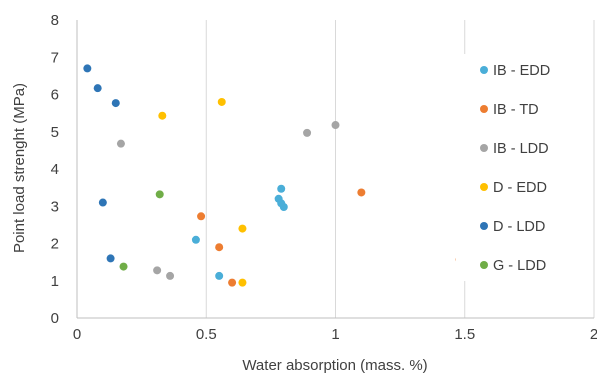  I want to click on x-axis-title: Water absorption (mass. %), so click(334, 365).